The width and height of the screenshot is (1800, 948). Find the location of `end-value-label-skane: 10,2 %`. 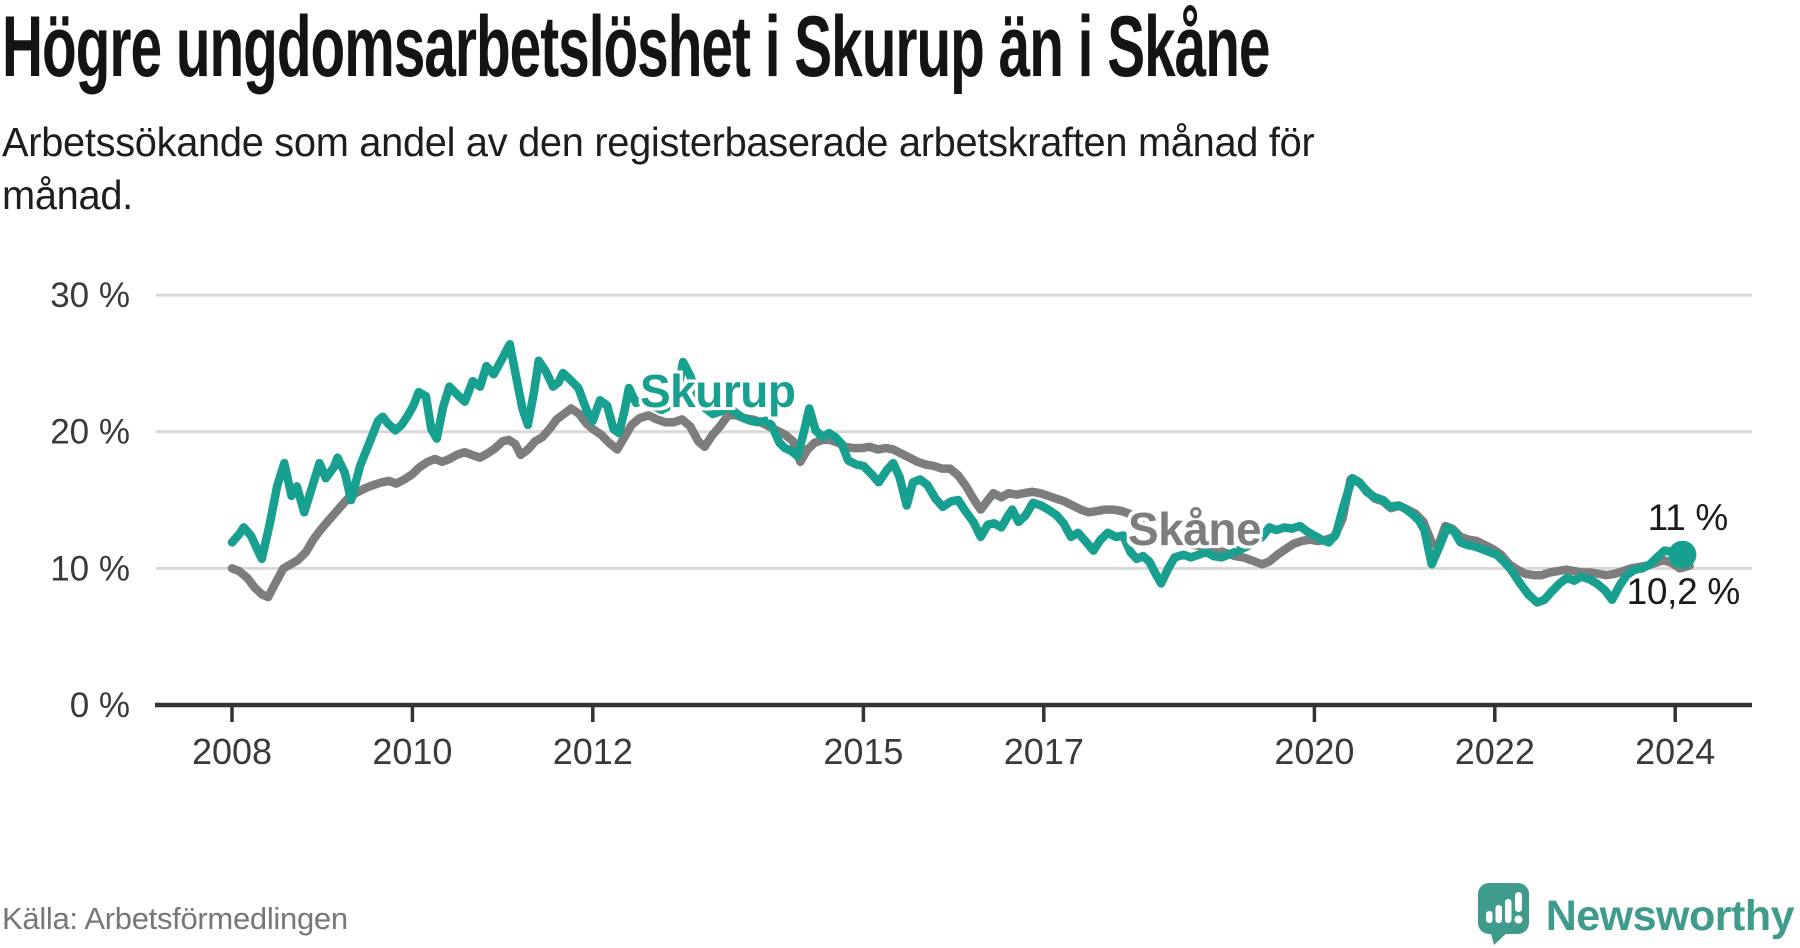

end-value-label-skane: 10,2 % is located at coordinates (1683, 591).